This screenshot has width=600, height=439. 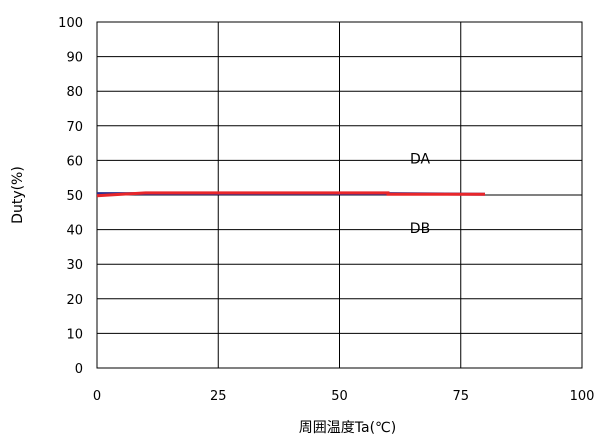 I want to click on y-axis-title: Duty(%), so click(x=18, y=195).